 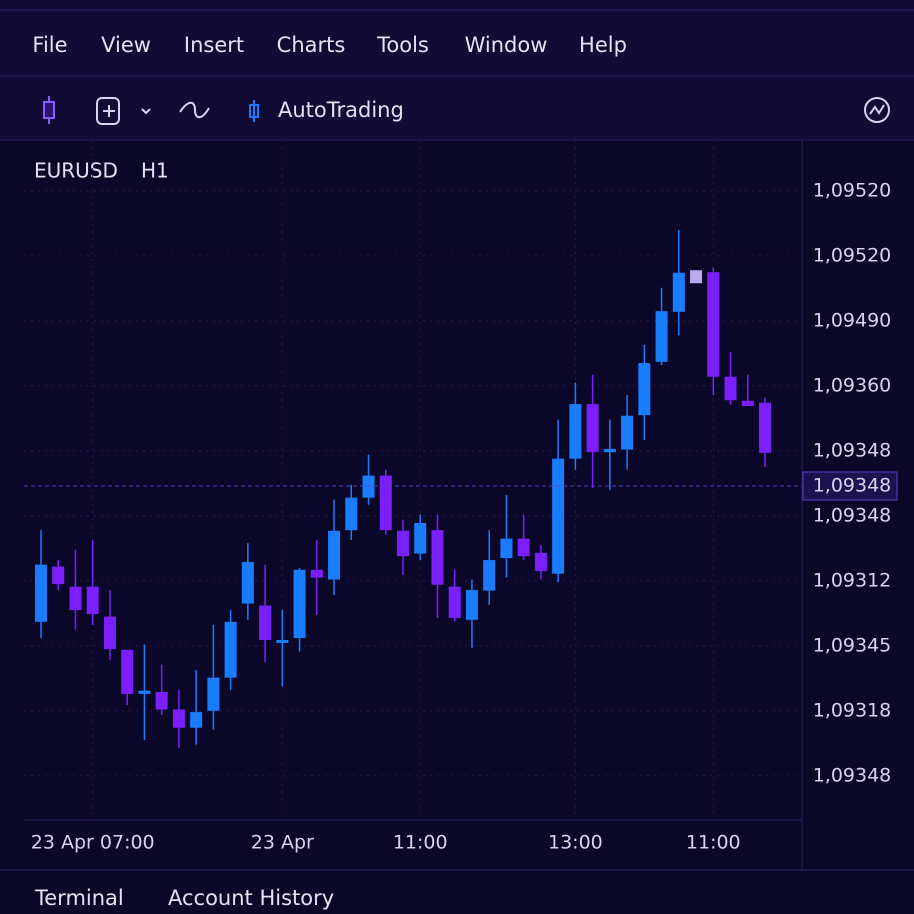 I want to click on y-tick-label: 1,09490, so click(x=852, y=320).